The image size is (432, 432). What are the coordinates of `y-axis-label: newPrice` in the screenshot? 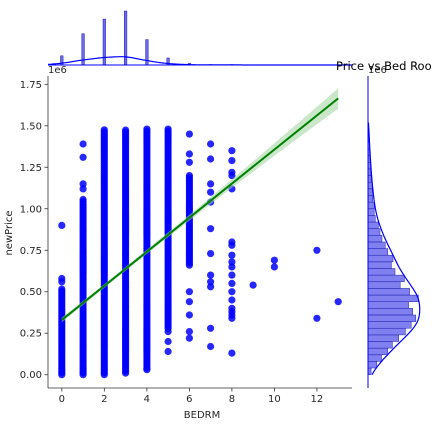 It's located at (9, 232).